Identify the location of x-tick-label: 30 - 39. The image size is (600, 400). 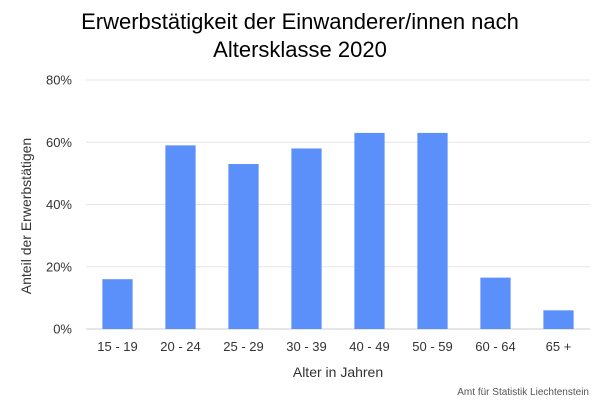
(306, 346).